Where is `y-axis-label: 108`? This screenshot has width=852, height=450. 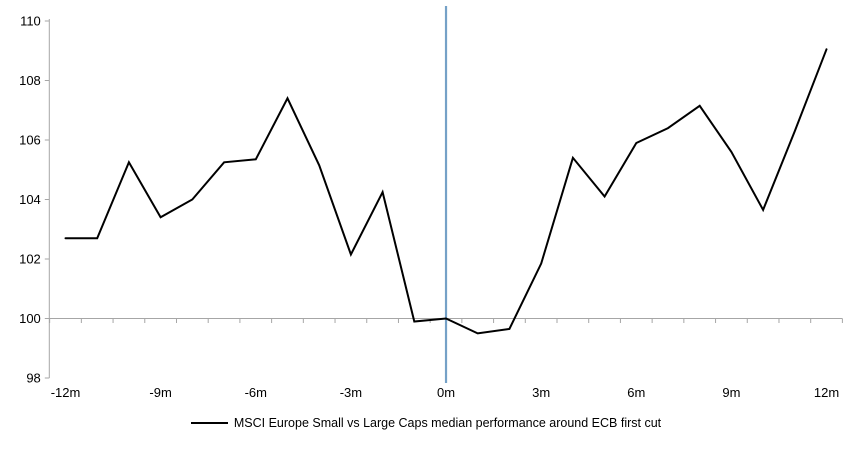 y-axis-label: 108 is located at coordinates (30, 80).